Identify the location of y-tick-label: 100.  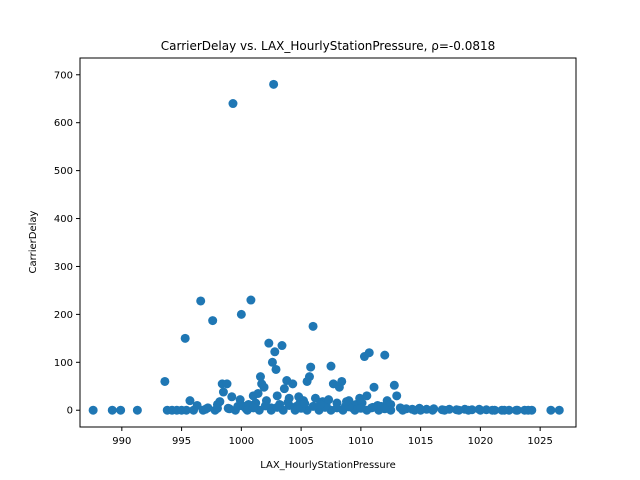
(63, 363).